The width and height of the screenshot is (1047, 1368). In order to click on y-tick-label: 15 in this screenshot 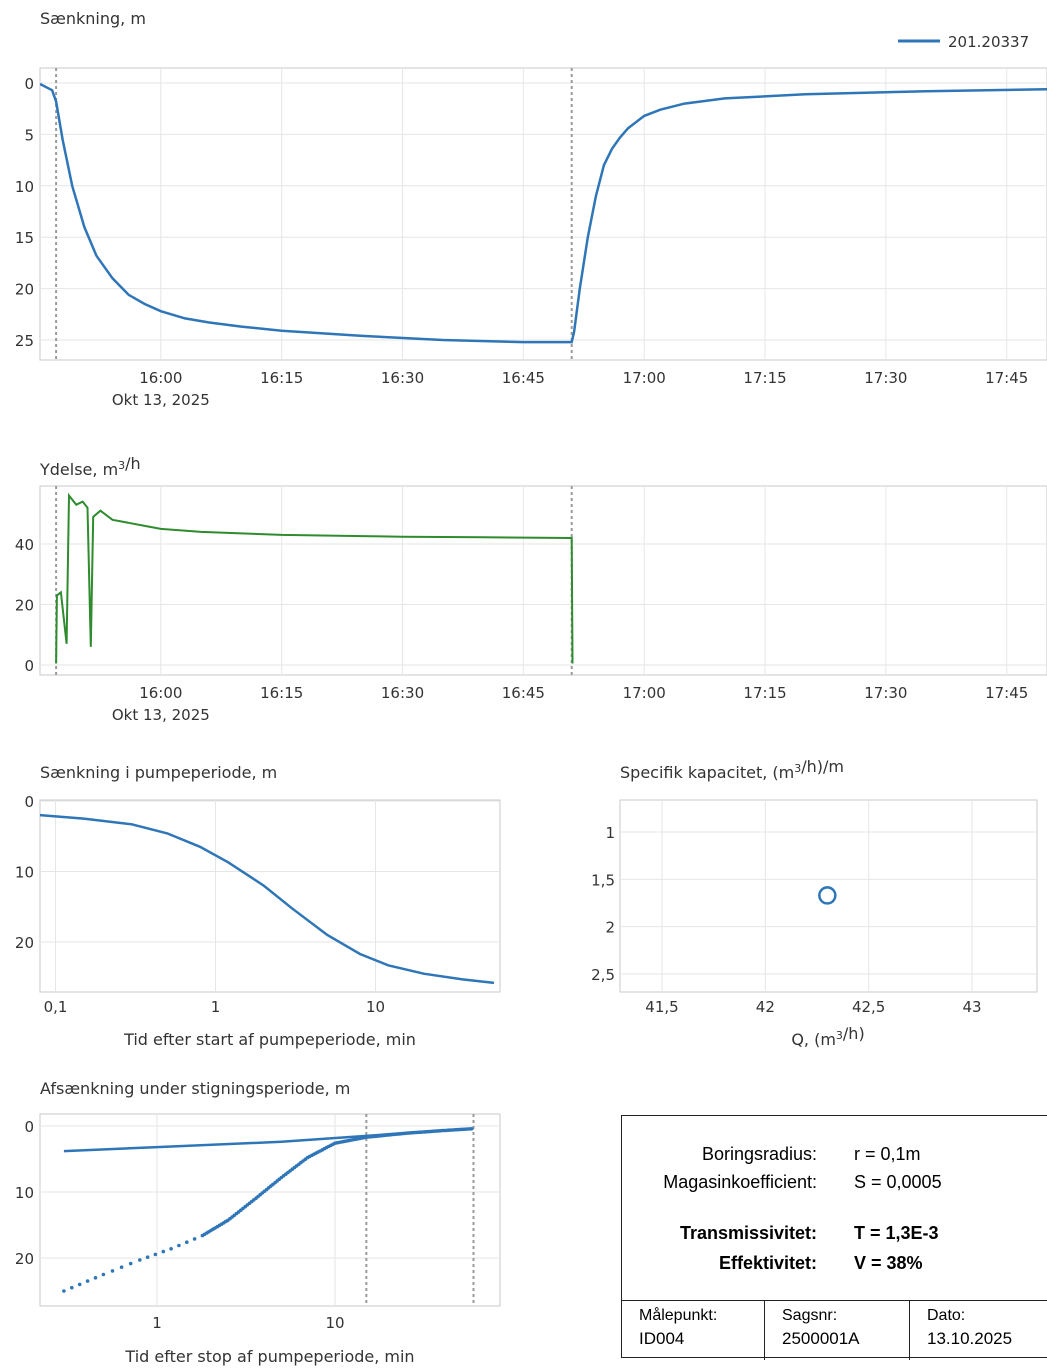, I will do `click(24, 238)`.